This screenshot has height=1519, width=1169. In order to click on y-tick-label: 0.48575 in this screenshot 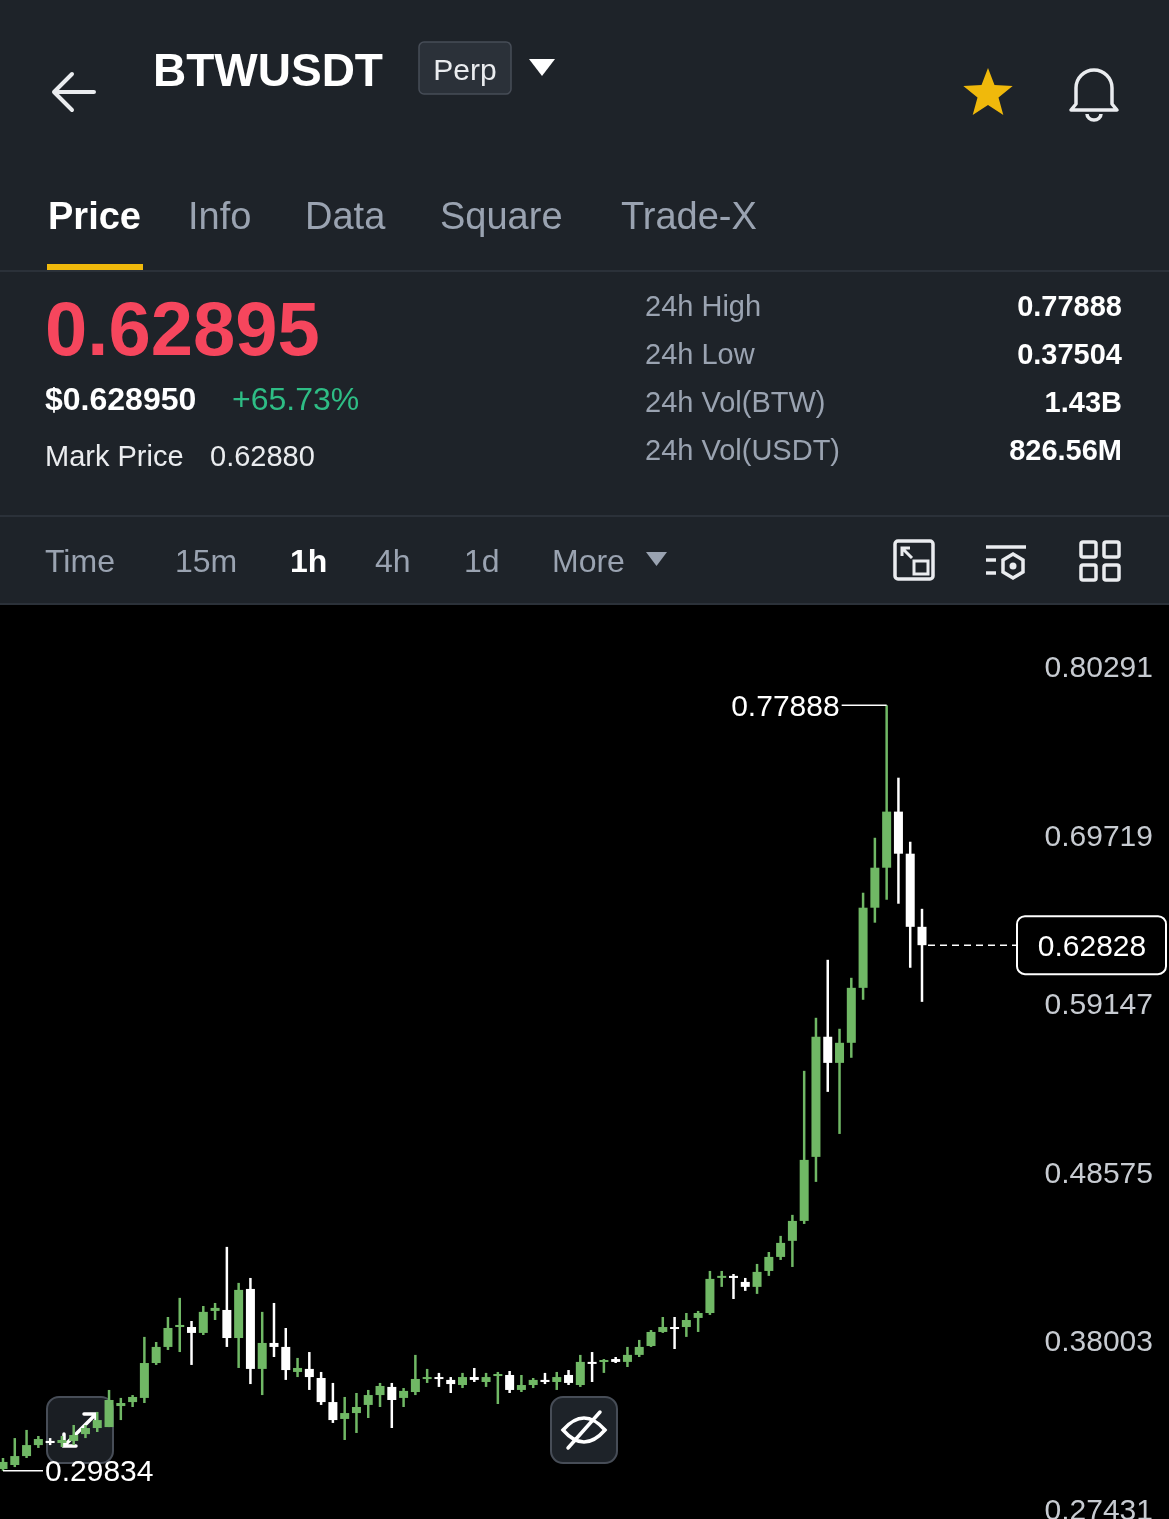, I will do `click(1098, 1172)`.